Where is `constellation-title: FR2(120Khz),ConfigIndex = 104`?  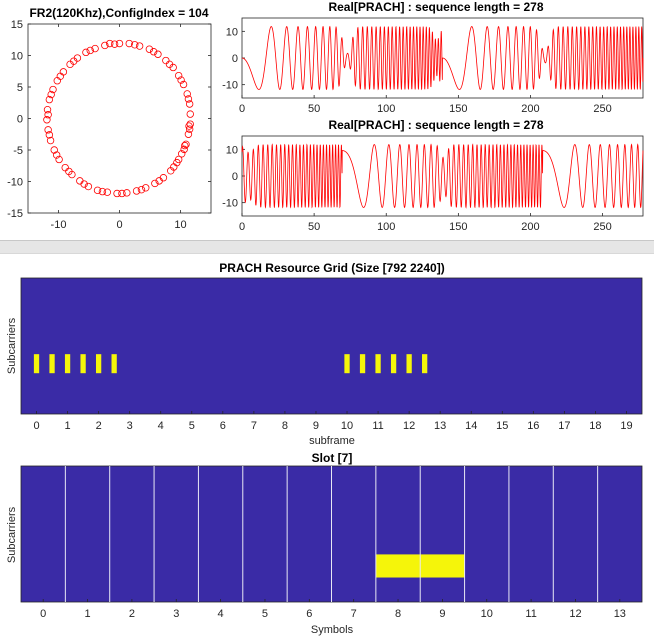 constellation-title: FR2(120Khz),ConfigIndex = 104 is located at coordinates (118, 13).